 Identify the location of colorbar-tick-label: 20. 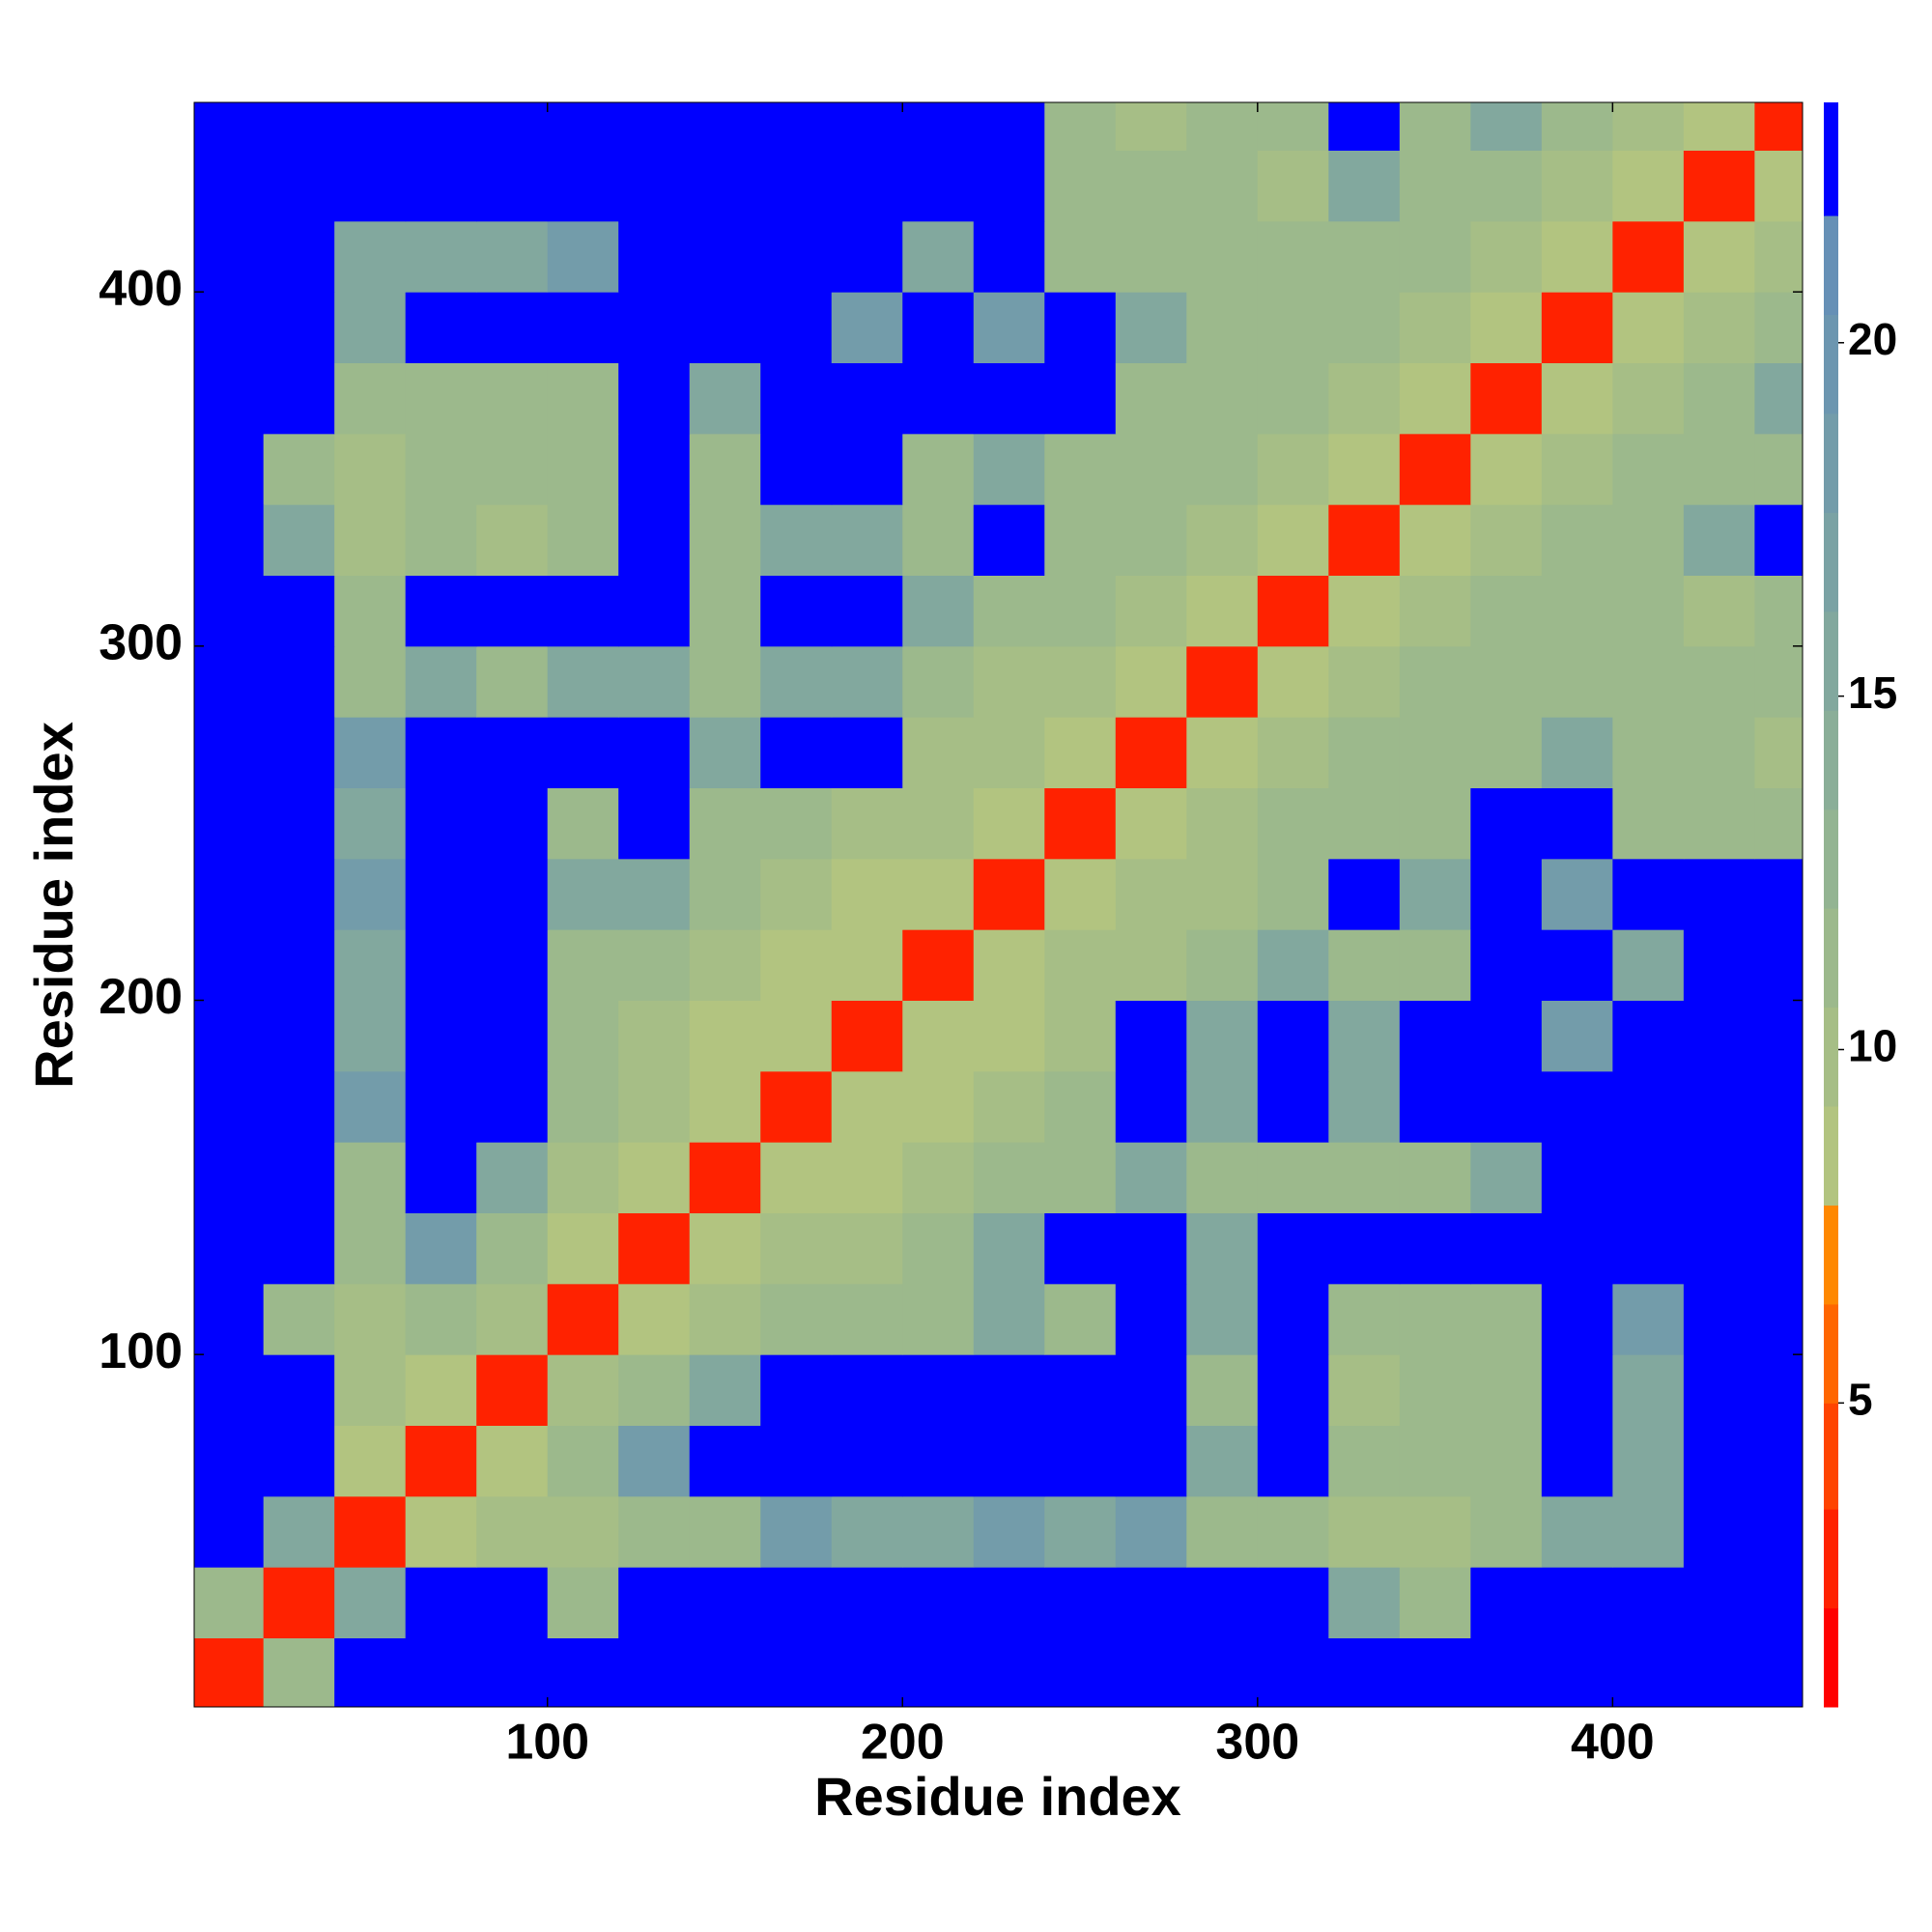
(1872, 339).